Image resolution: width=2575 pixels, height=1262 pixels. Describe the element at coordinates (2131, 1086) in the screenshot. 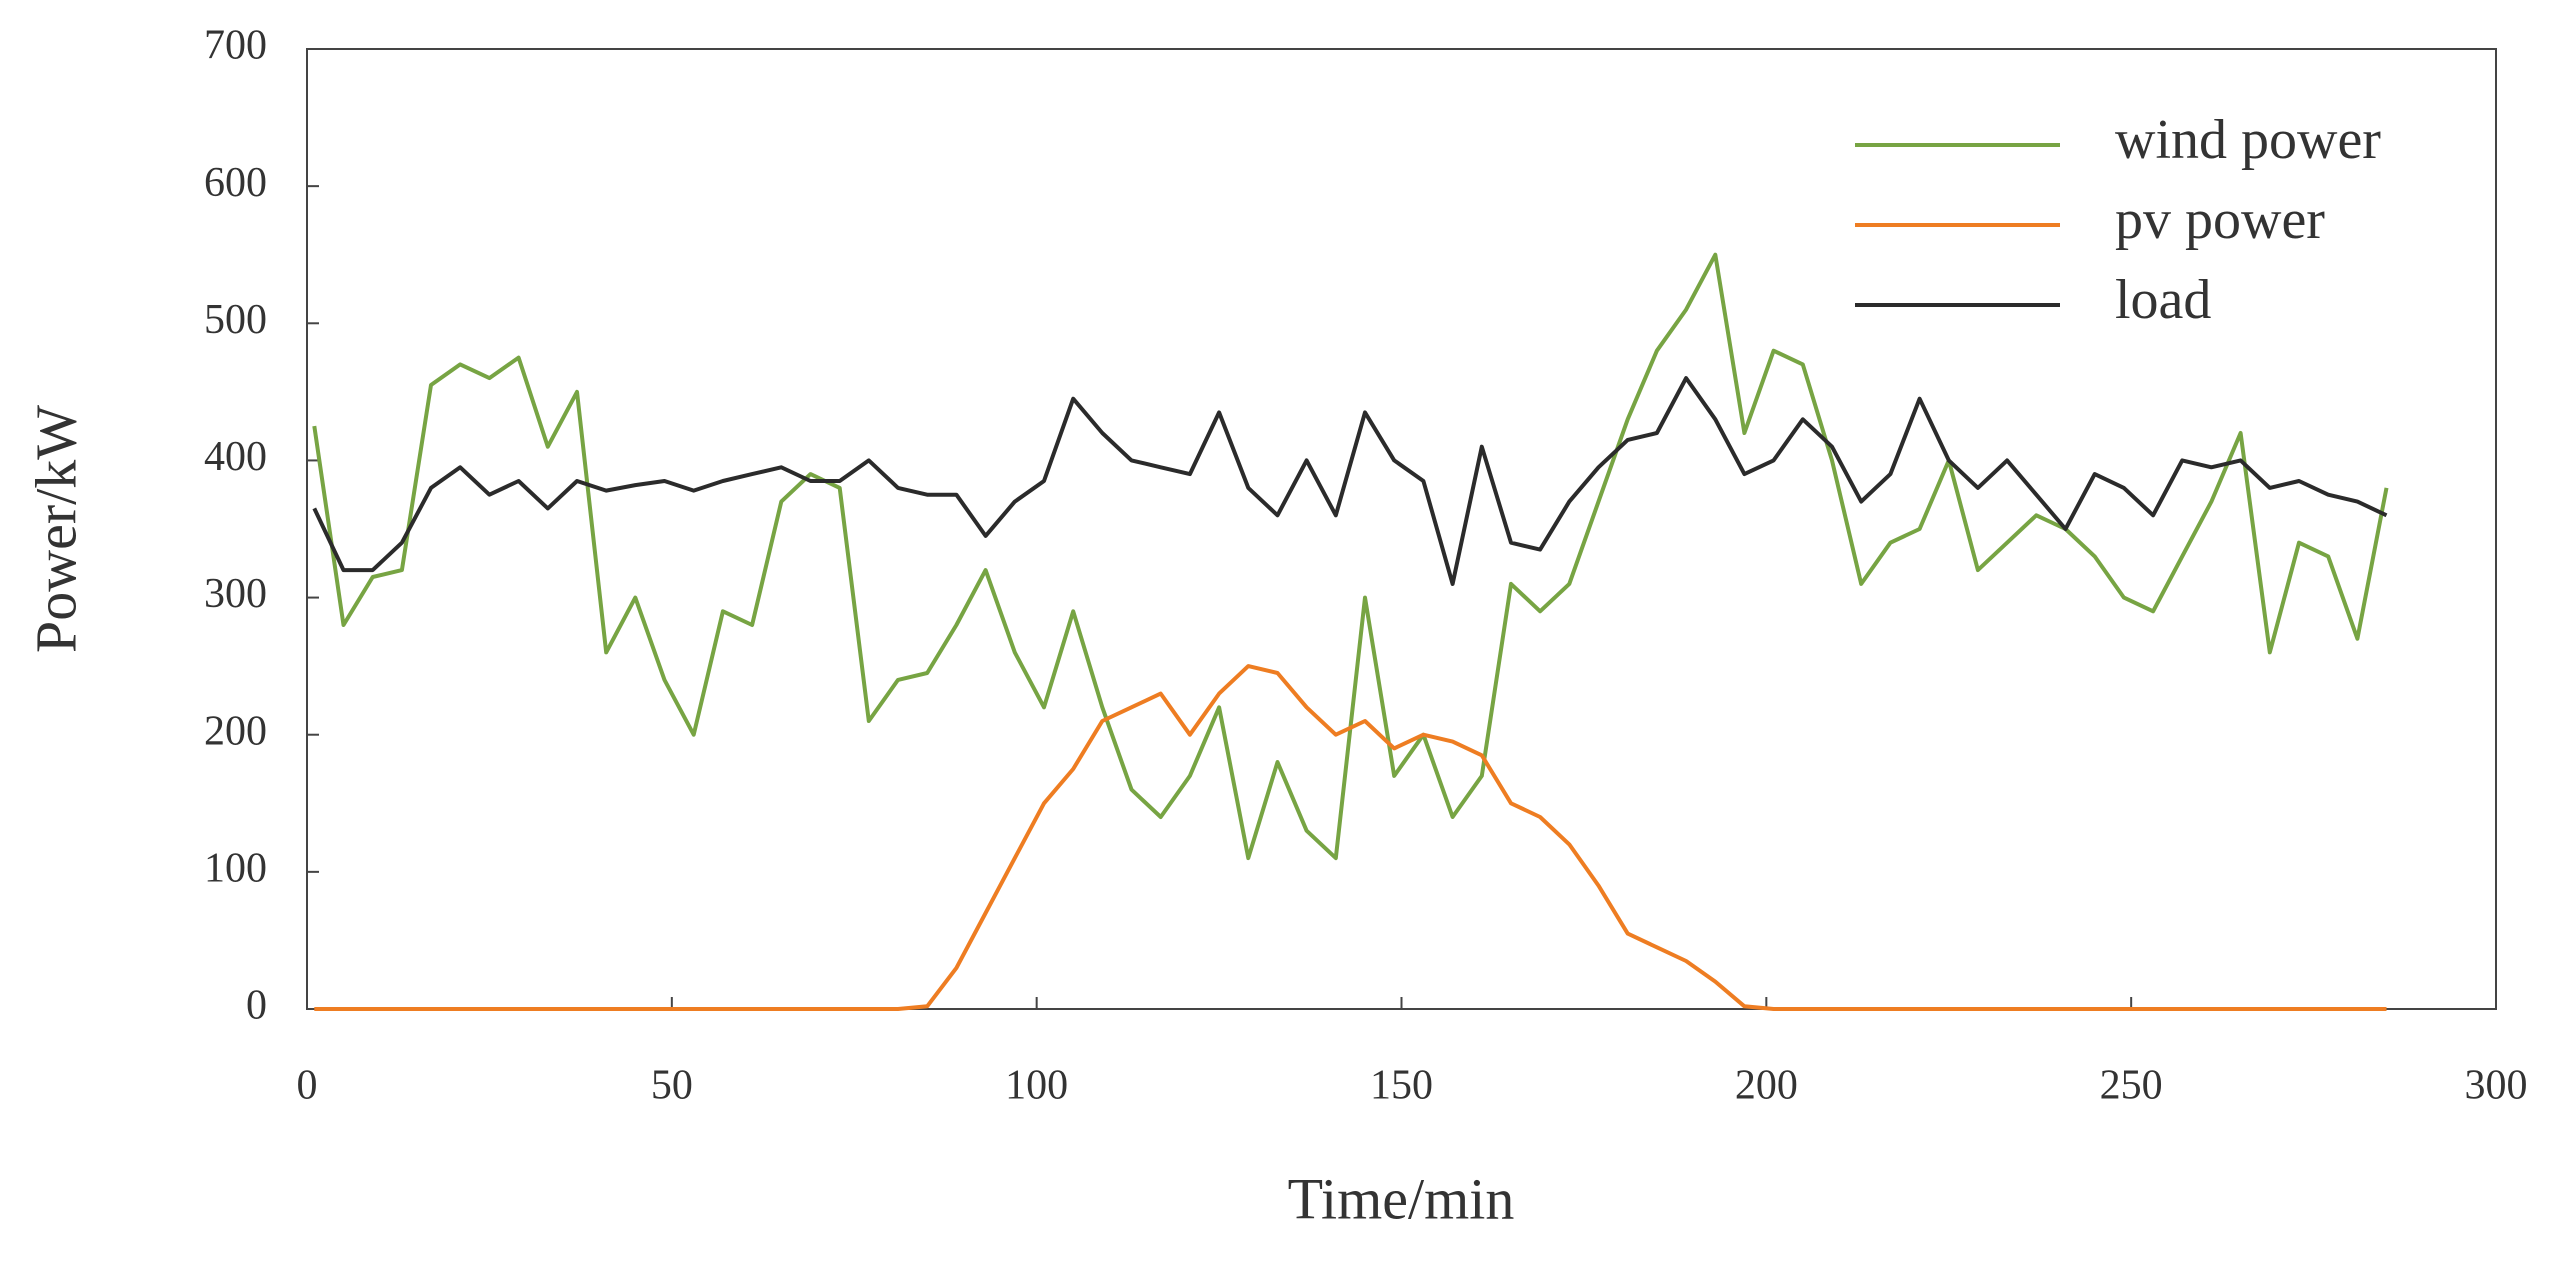

I see `x-tick-label: 250` at that location.